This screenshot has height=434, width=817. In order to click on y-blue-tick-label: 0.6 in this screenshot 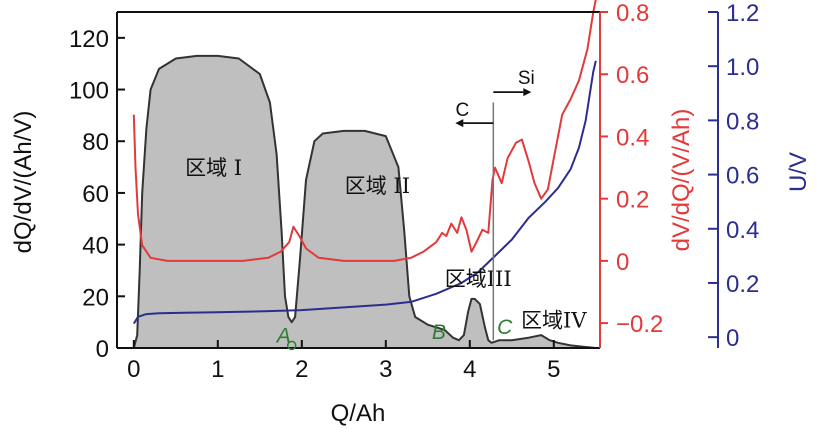, I will do `click(742, 176)`.